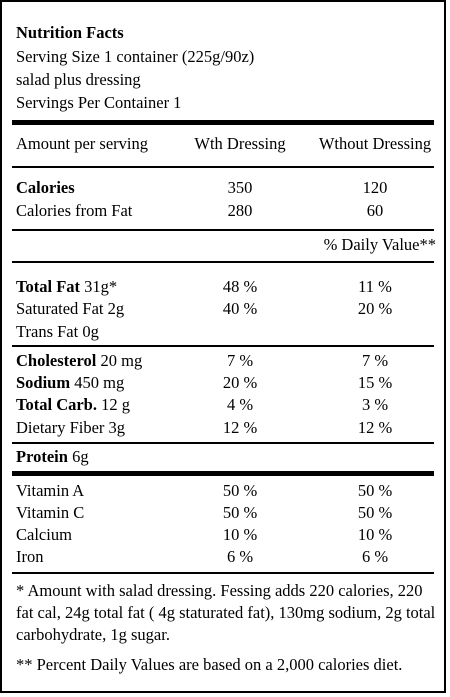 This screenshot has width=450, height=697. I want to click on protein-label-group: Protein 6g, so click(52, 457).